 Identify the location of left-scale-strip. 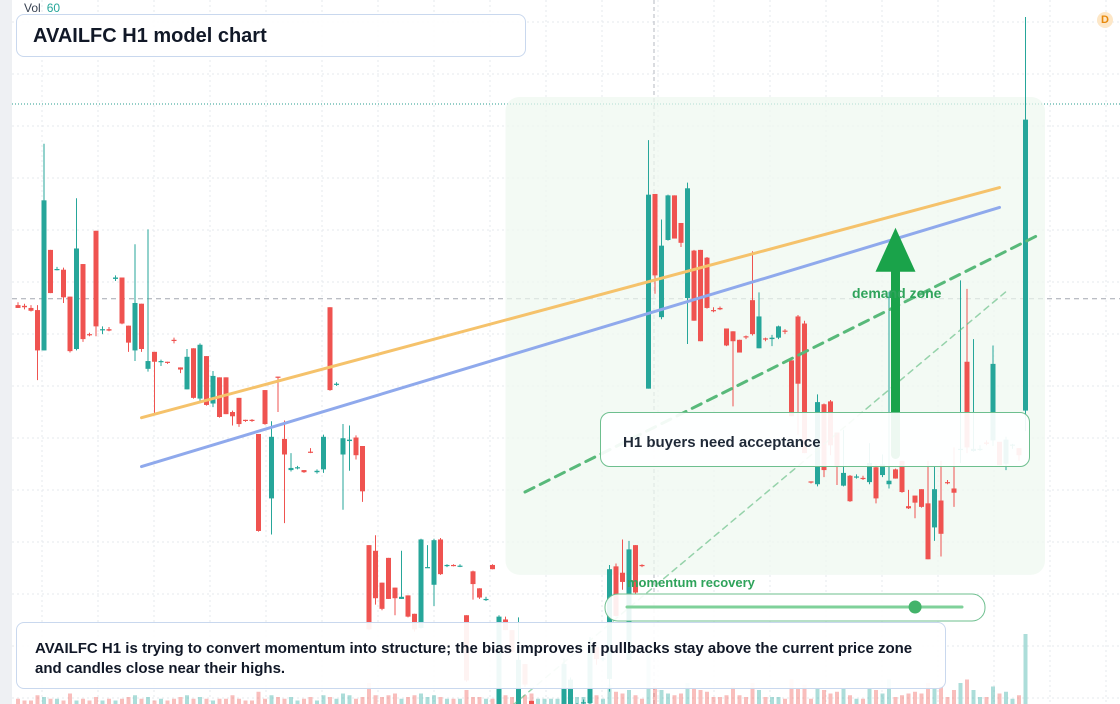
(6, 352).